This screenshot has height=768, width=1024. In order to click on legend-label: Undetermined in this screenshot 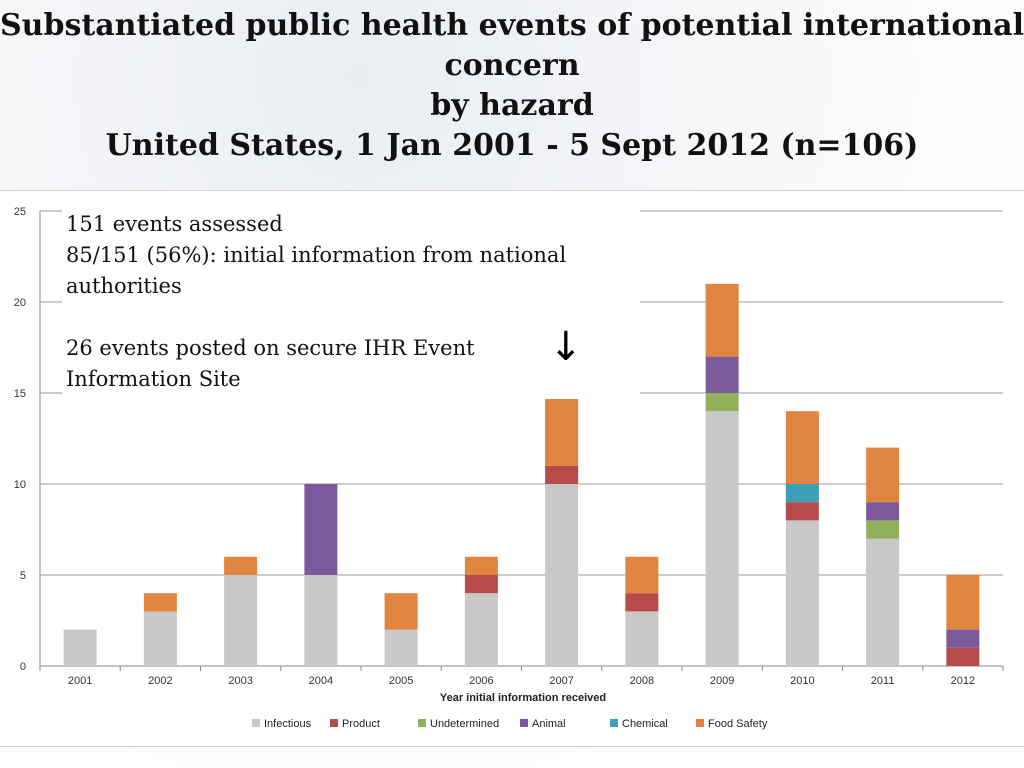, I will do `click(464, 724)`.